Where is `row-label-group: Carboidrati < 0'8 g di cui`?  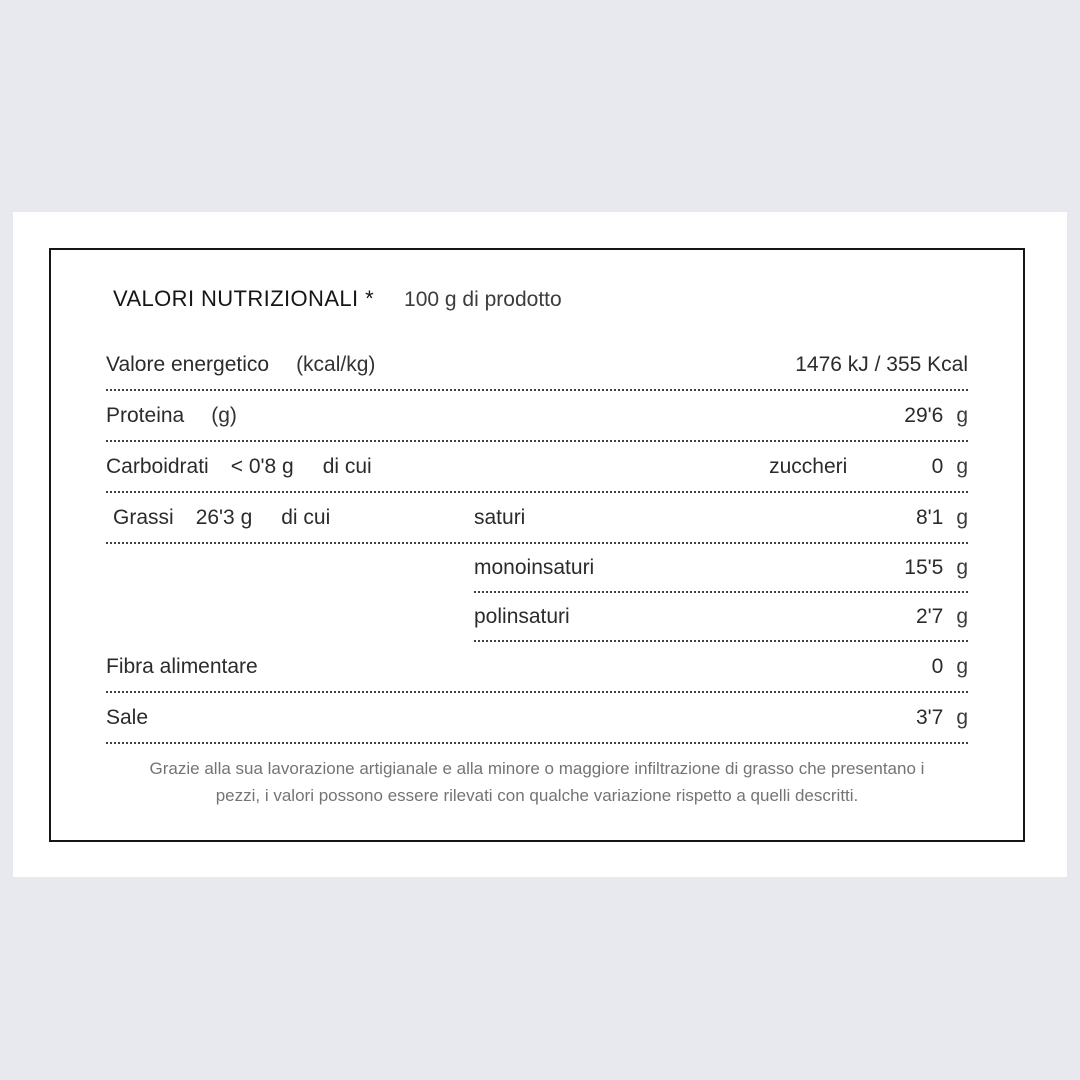 row-label-group: Carboidrati < 0'8 g di cui is located at coordinates (239, 466).